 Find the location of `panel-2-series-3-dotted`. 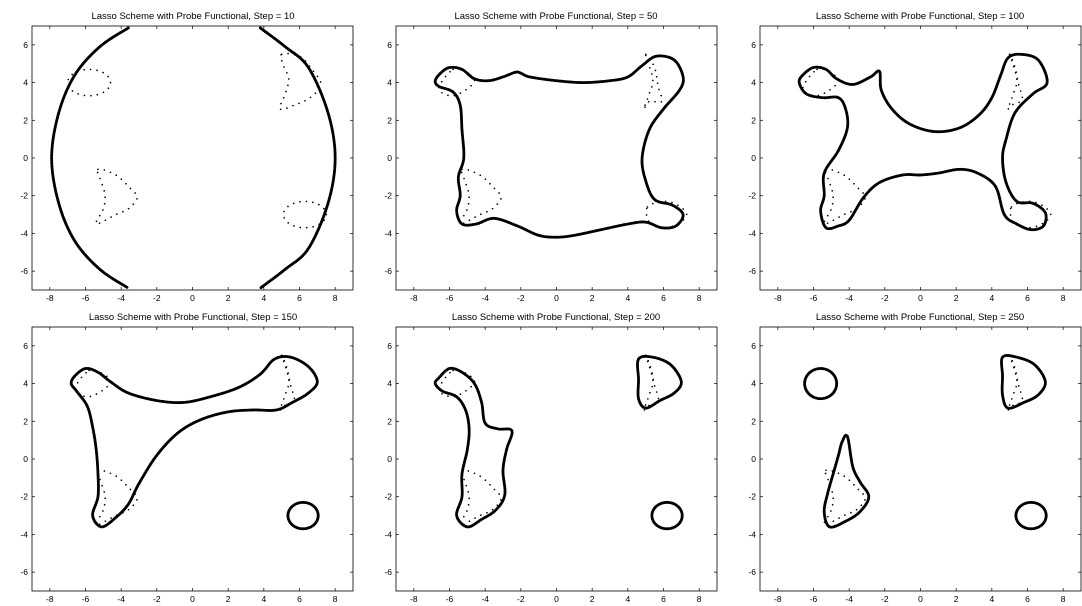

panel-2-series-3-dotted is located at coordinates (480, 196).